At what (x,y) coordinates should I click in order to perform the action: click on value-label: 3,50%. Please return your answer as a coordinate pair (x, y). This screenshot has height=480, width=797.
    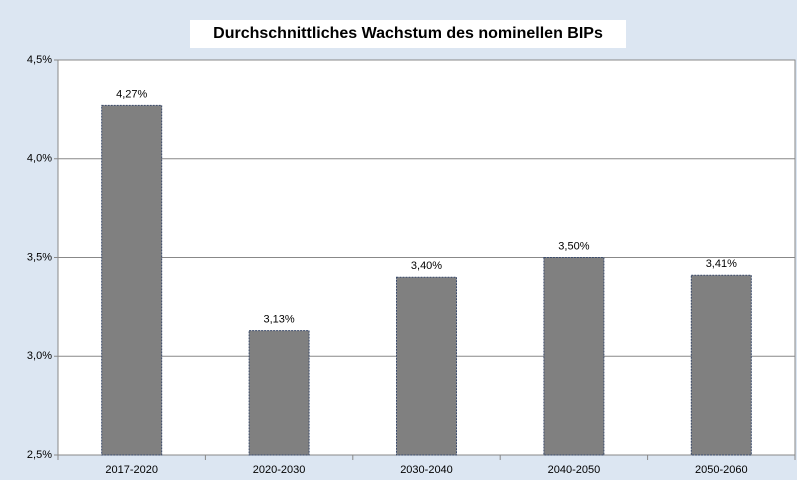
    Looking at the image, I should click on (573, 246).